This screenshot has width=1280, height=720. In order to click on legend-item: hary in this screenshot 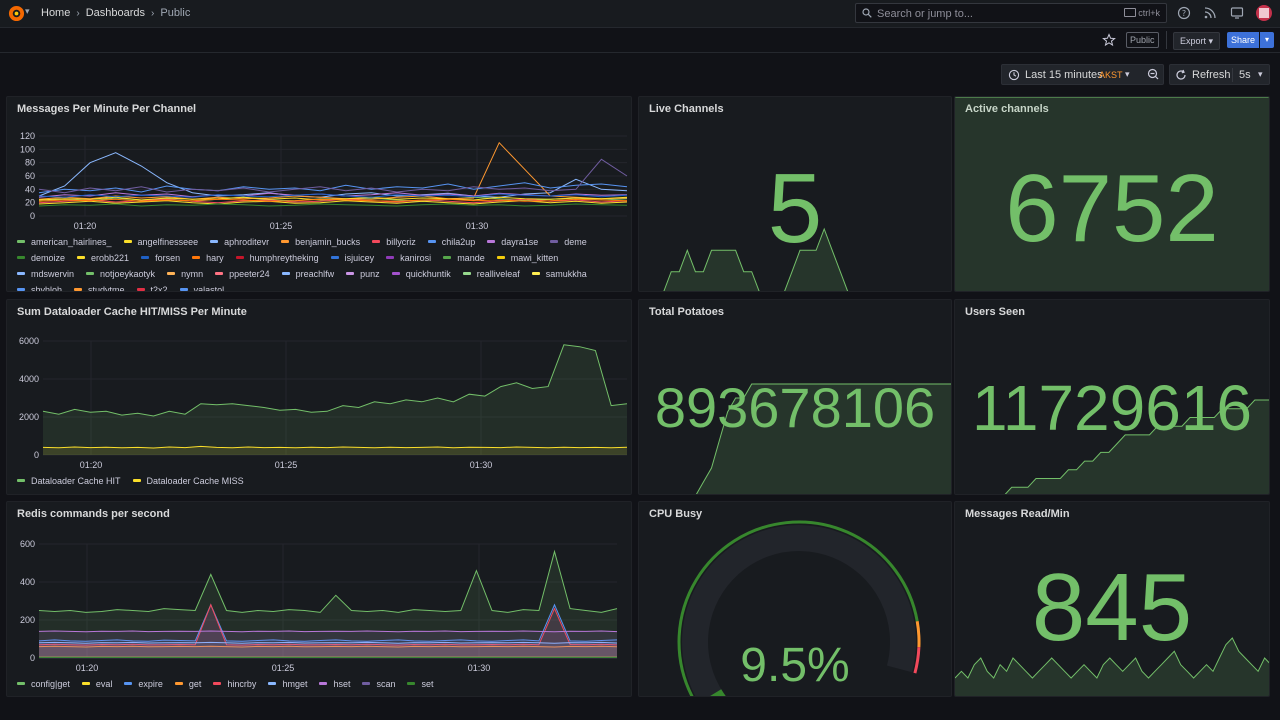, I will do `click(208, 258)`.